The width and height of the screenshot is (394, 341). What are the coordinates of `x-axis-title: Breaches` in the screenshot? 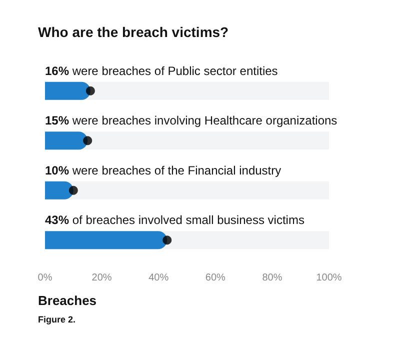 It's located at (67, 300).